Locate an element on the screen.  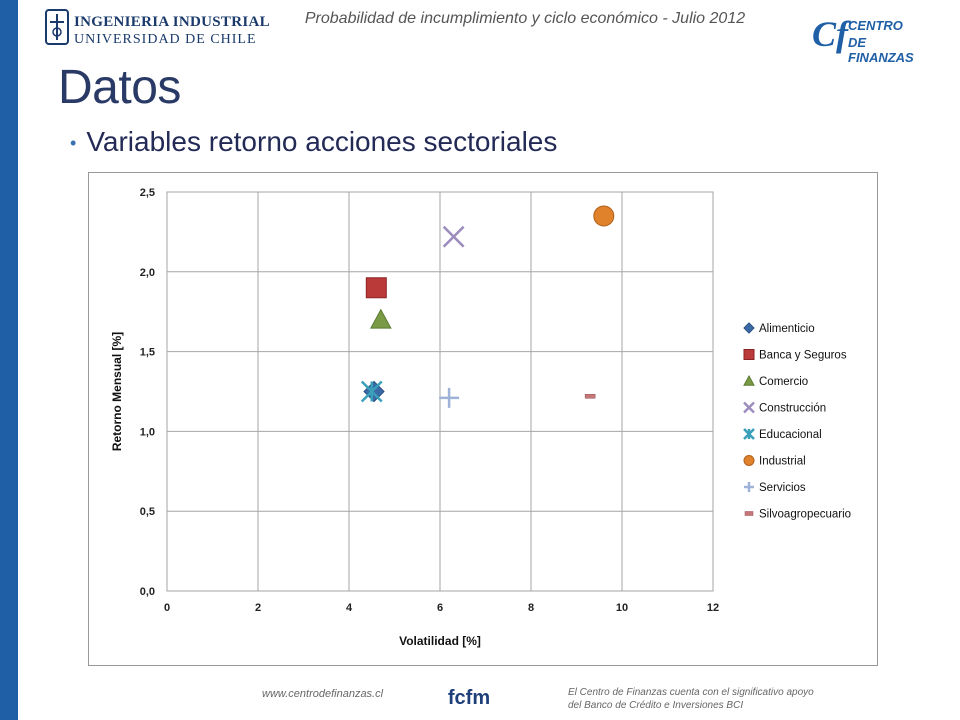
cf-line2: DE FINANZAS is located at coordinates (881, 50).